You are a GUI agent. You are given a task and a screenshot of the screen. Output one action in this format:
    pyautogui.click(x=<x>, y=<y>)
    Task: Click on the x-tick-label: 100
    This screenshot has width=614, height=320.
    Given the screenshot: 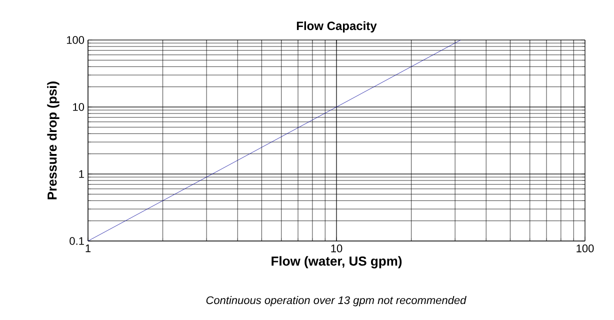 What is the action you would take?
    pyautogui.click(x=585, y=248)
    